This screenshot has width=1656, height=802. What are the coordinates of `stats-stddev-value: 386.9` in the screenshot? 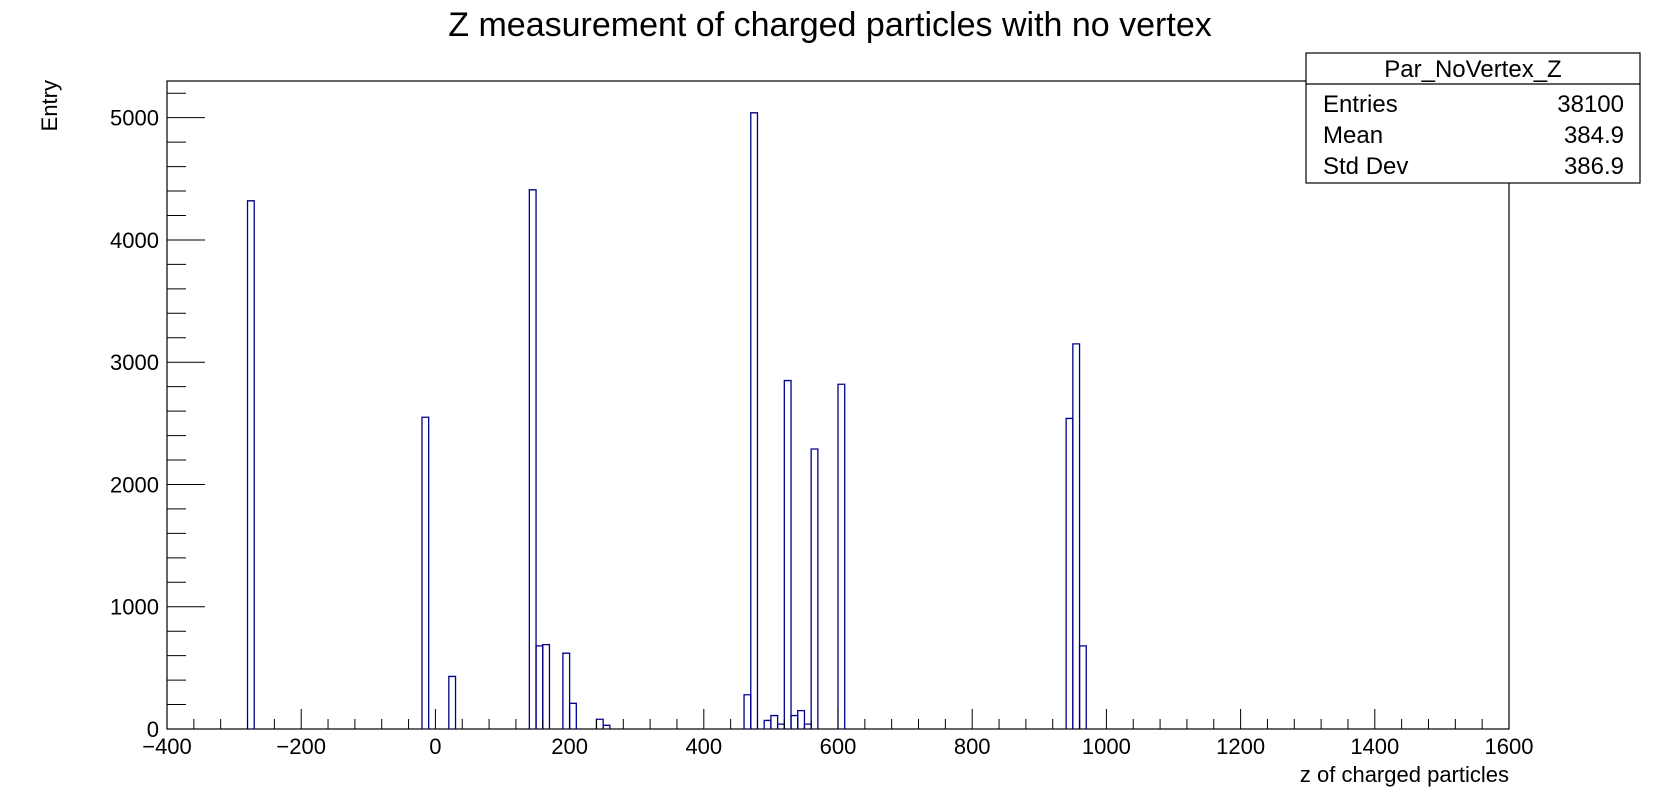 It's located at (1594, 166).